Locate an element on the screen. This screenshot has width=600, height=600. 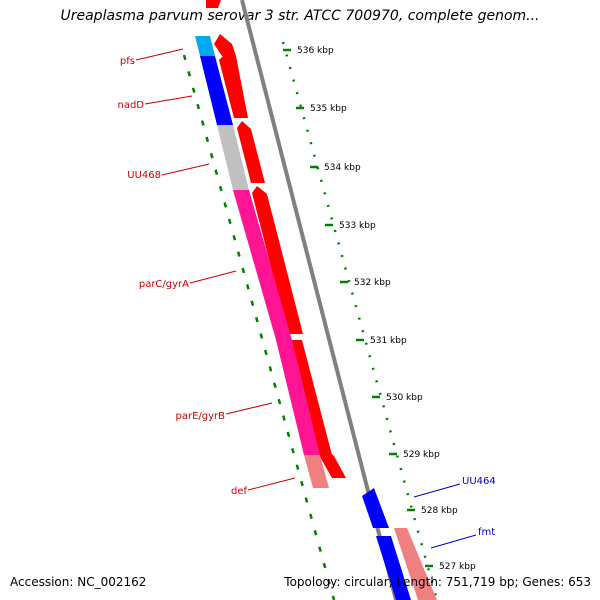
kbp-tick-label: 527 kbp is located at coordinates (457, 567).